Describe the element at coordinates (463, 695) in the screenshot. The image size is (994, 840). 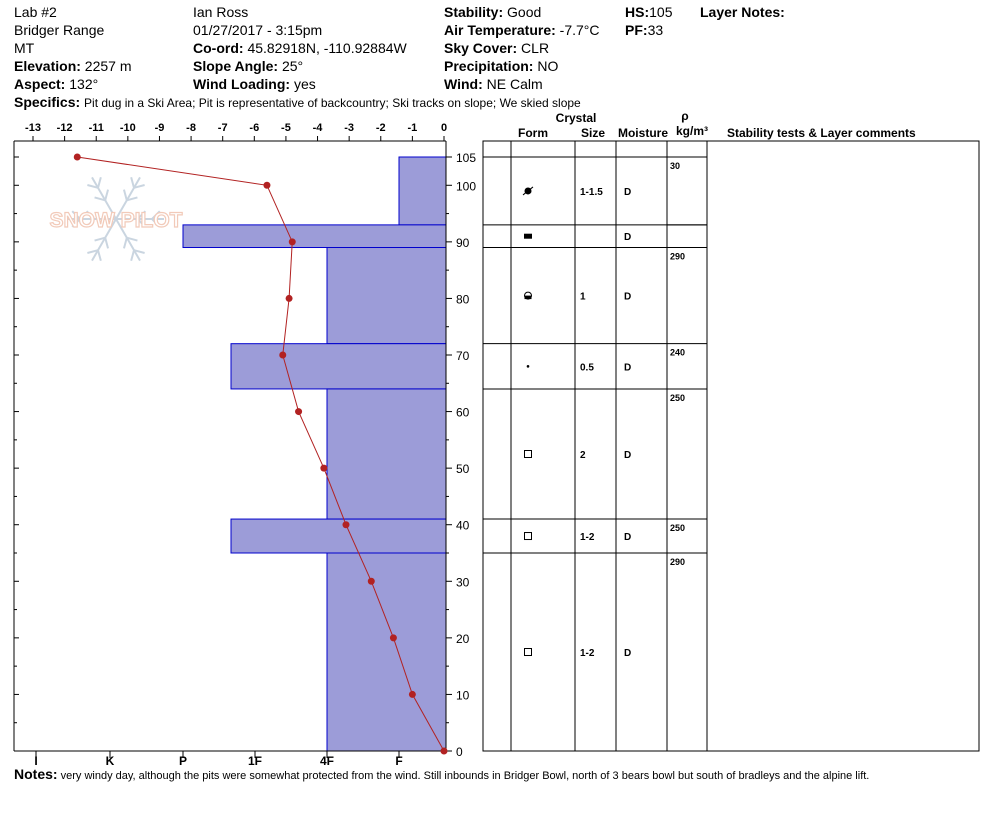
I see `height-tick-label: 10` at that location.